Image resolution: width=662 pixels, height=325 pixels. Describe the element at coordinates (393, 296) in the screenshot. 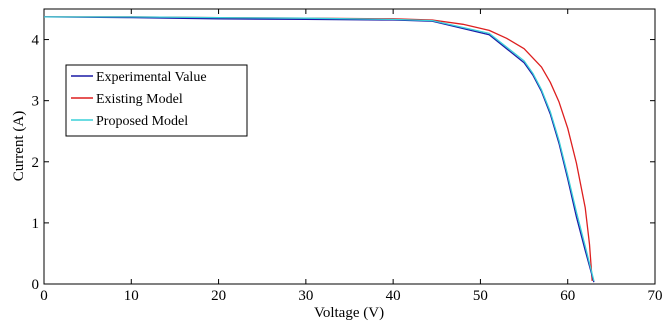

I see `x-tick-label: 40` at that location.